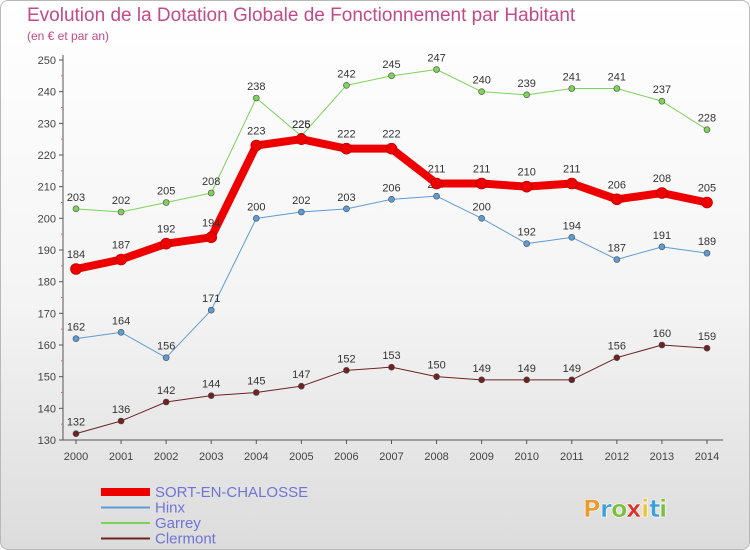 Image resolution: width=750 pixels, height=550 pixels. I want to click on x-tick-label: 2006, so click(346, 457).